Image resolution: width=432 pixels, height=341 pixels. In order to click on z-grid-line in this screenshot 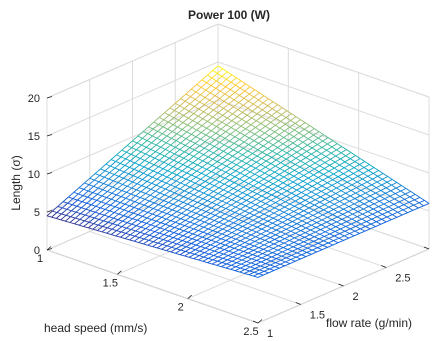, I will do `click(323, 136)`.